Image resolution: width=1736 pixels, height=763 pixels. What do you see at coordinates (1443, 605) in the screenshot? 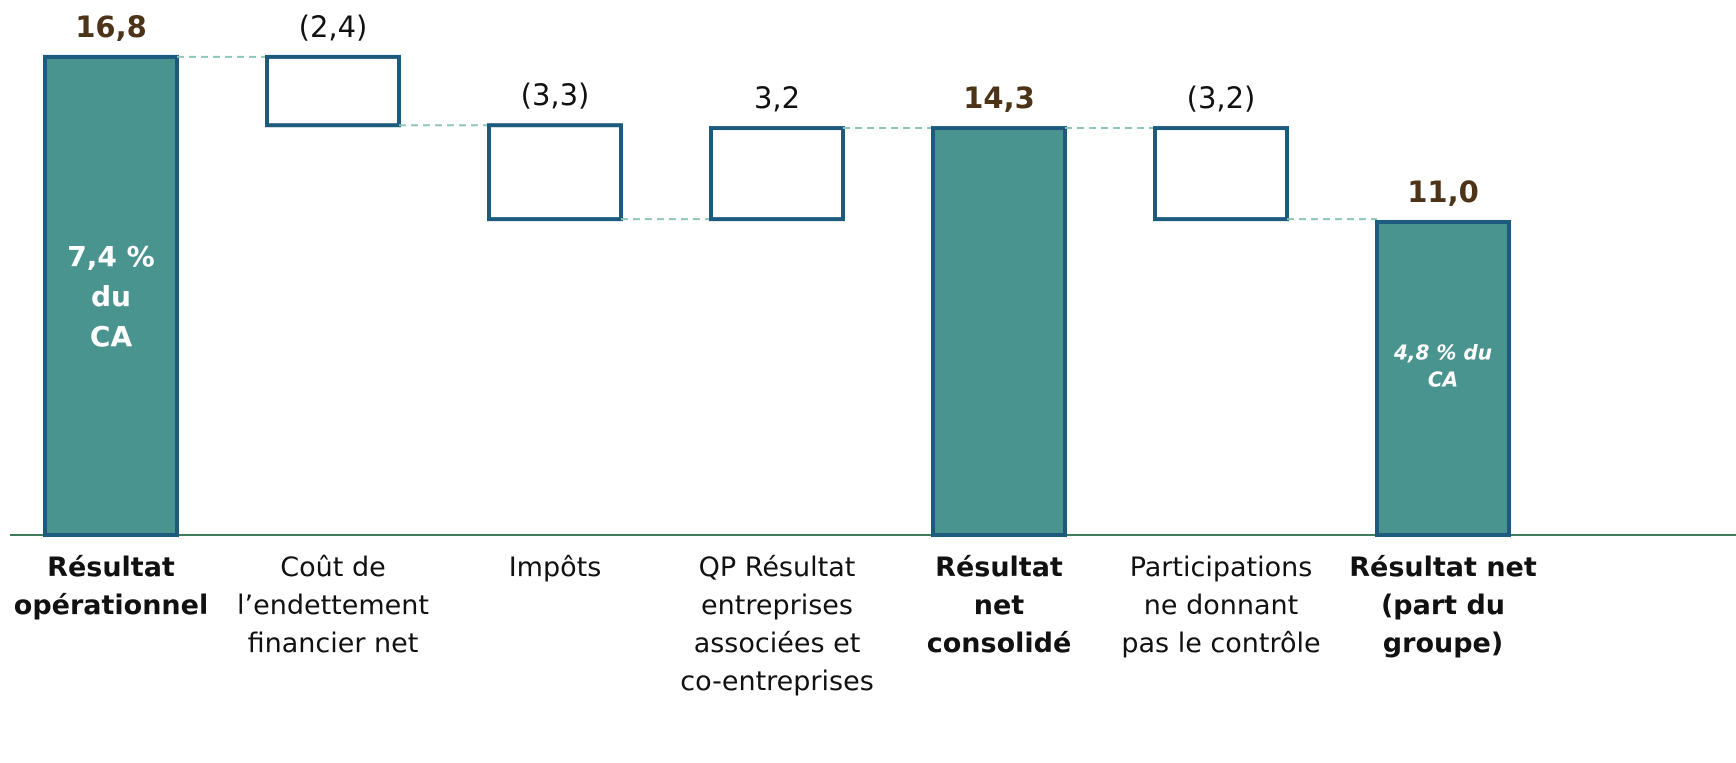
I see `category-label: Résultat net (part du groupe)` at bounding box center [1443, 605].